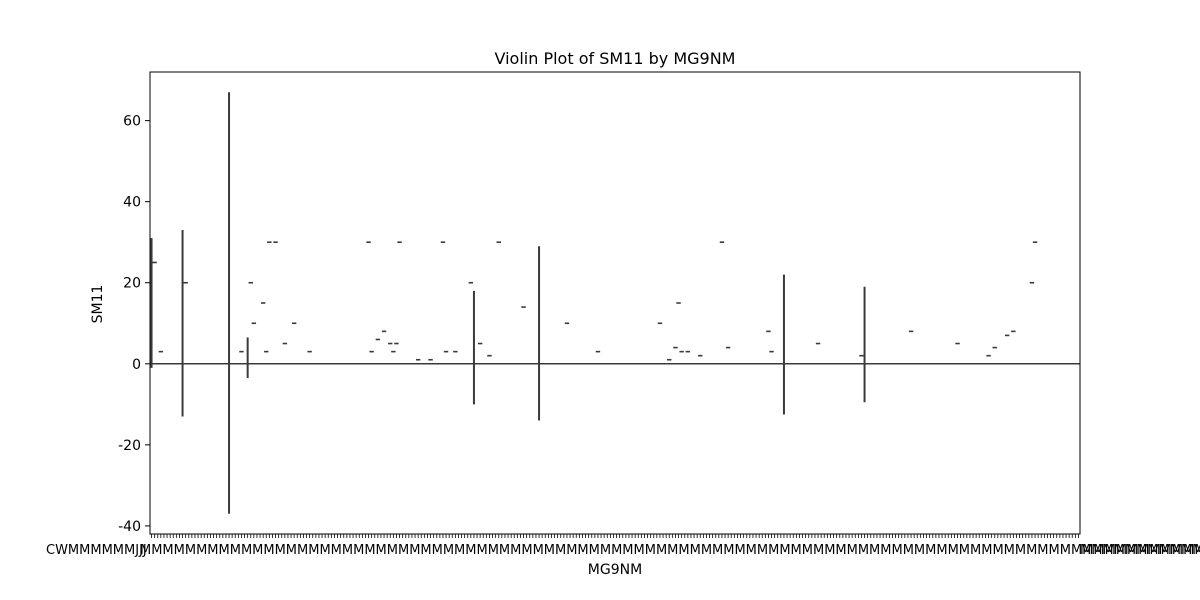  I want to click on y-tick-label: -40, so click(129, 527).